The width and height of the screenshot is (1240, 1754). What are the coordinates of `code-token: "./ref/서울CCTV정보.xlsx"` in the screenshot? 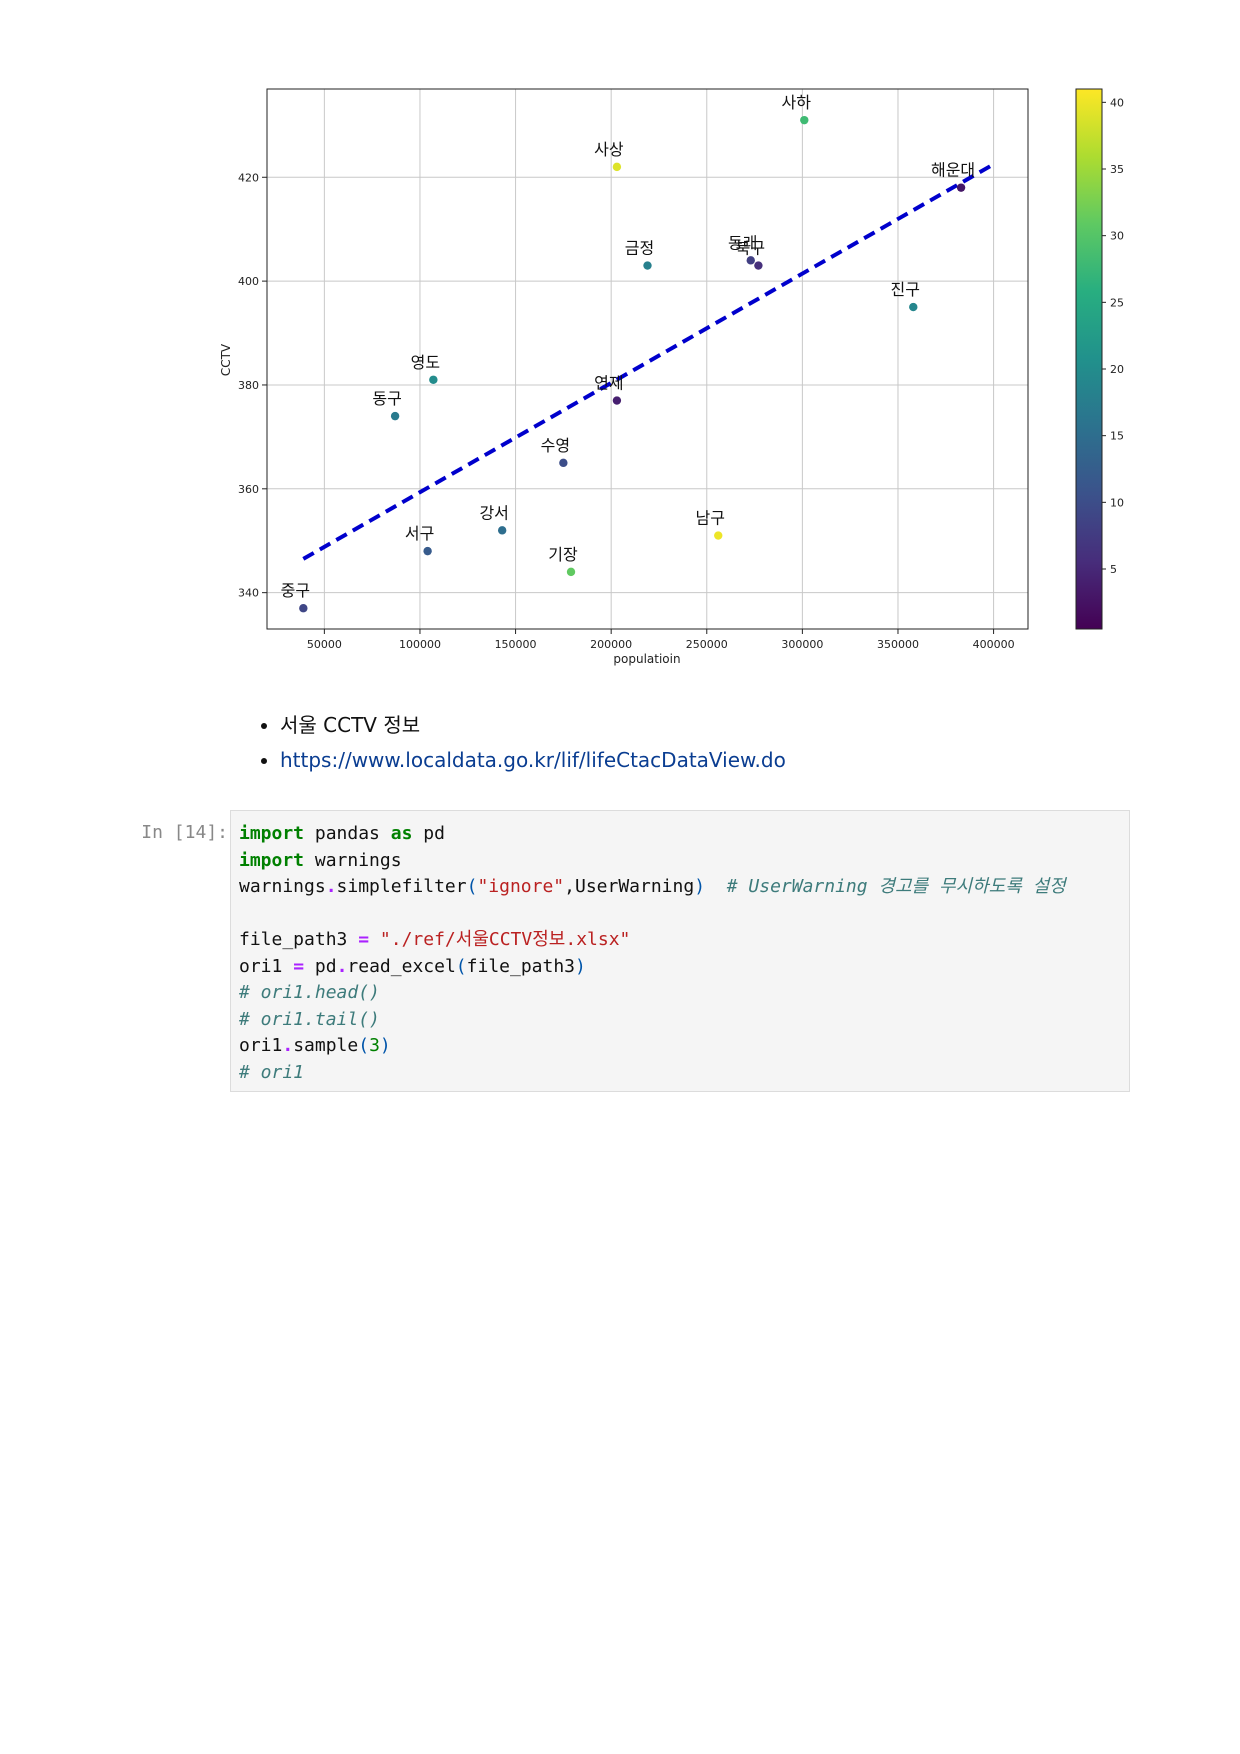 It's located at (505, 939).